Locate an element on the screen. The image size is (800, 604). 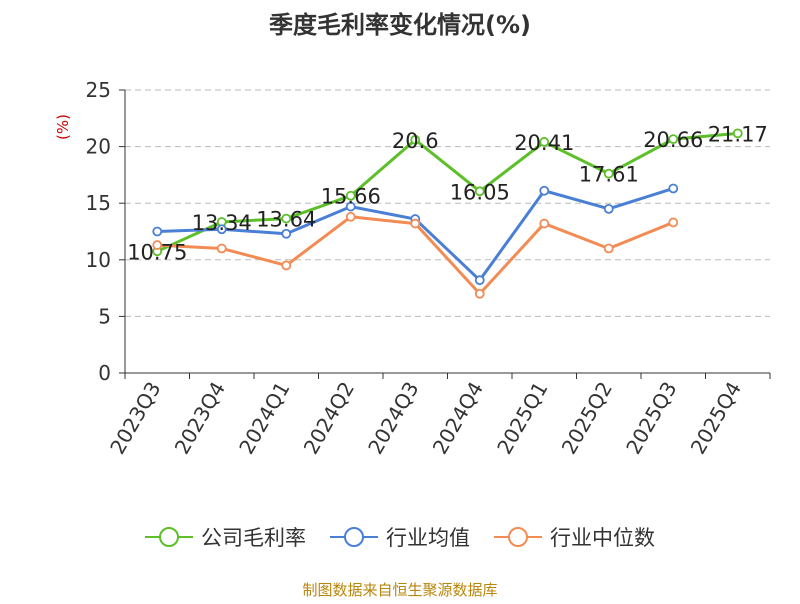
legend: 公司毛利率 行业均值 行业中位数 is located at coordinates (400, 538).